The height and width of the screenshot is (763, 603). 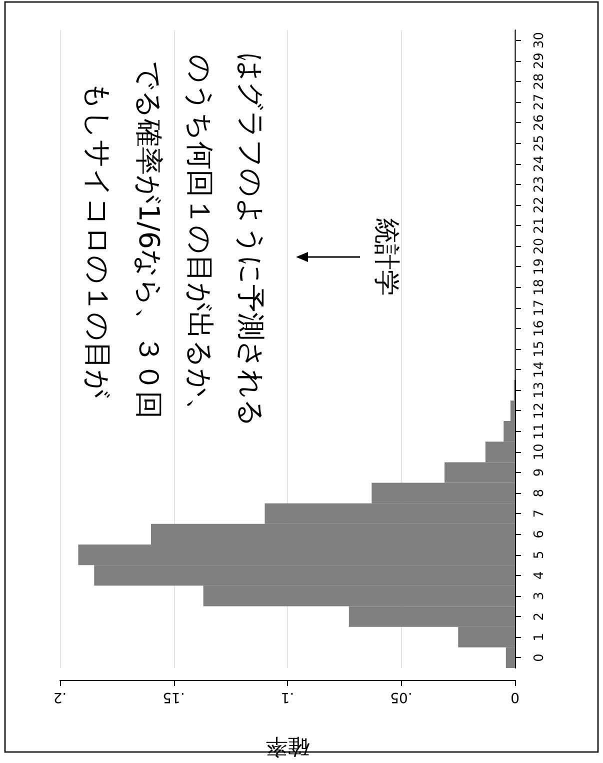 What do you see at coordinates (386, 257) in the screenshot?
I see `annotation: 統計学` at bounding box center [386, 257].